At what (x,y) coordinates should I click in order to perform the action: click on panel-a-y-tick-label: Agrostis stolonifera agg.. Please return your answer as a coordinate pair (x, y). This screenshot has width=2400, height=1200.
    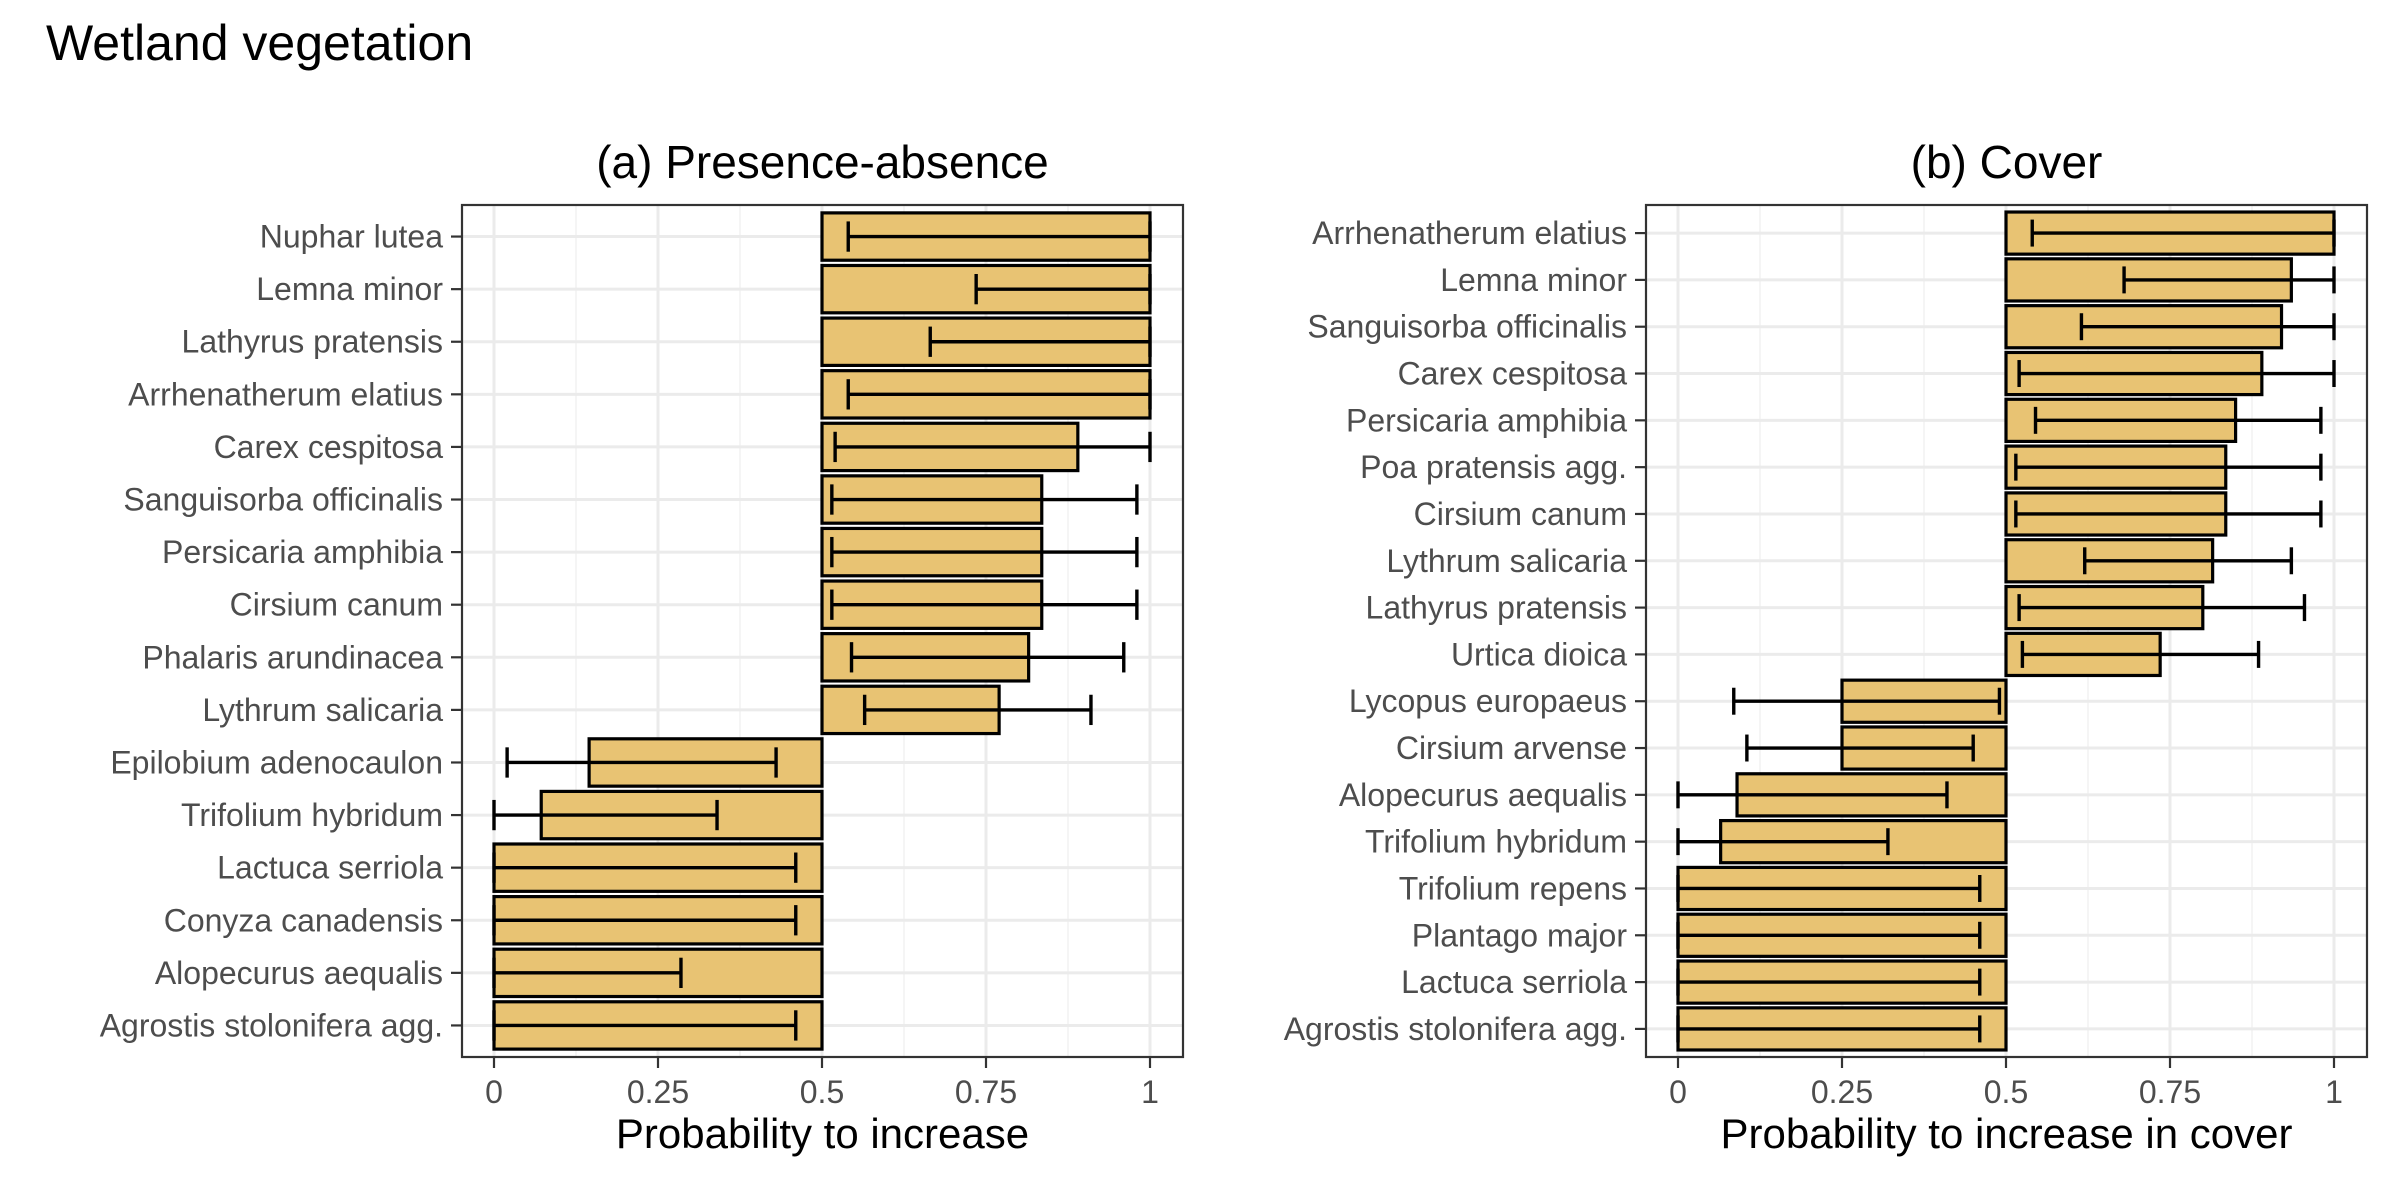
    Looking at the image, I should click on (271, 1025).